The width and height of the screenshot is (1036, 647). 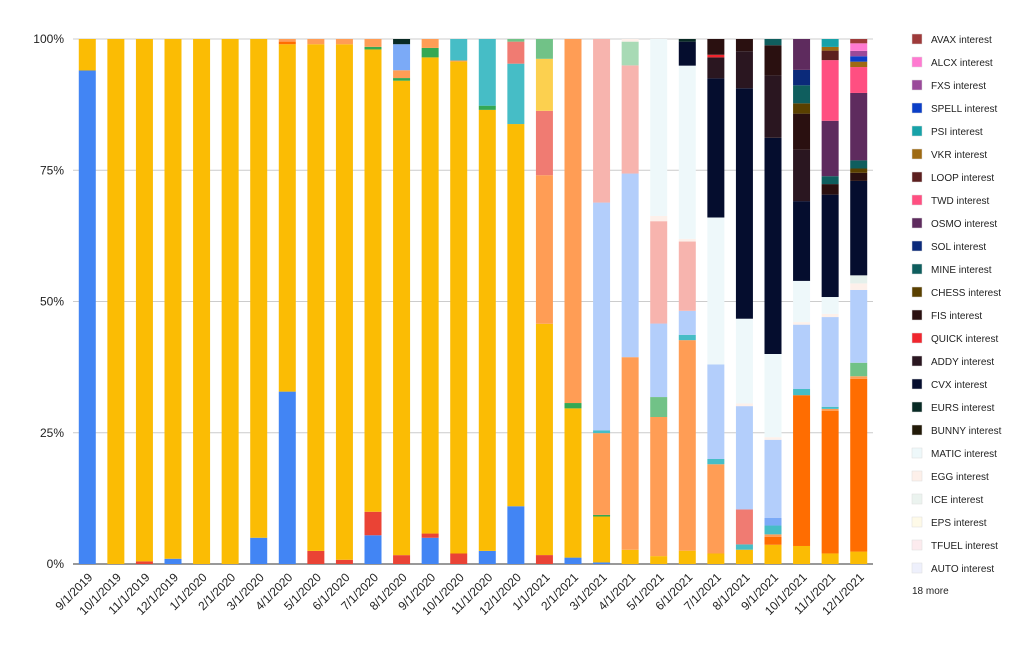 What do you see at coordinates (957, 132) in the screenshot?
I see `legend-label: PSI interest` at bounding box center [957, 132].